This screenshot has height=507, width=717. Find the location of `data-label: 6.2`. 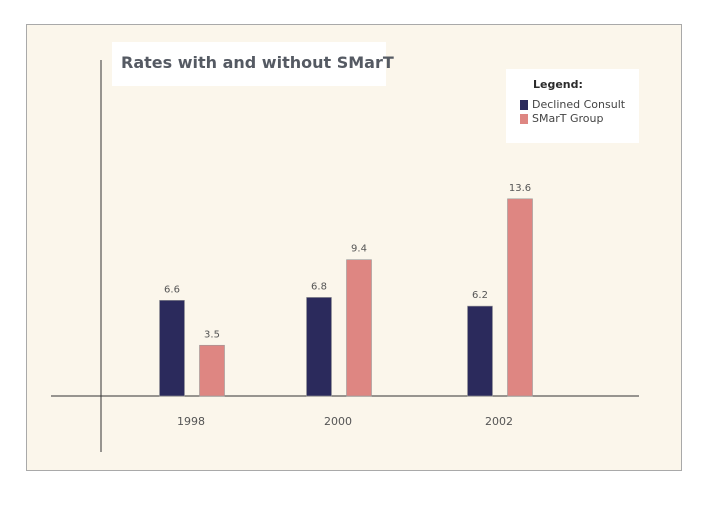

data-label: 6.2 is located at coordinates (480, 295).